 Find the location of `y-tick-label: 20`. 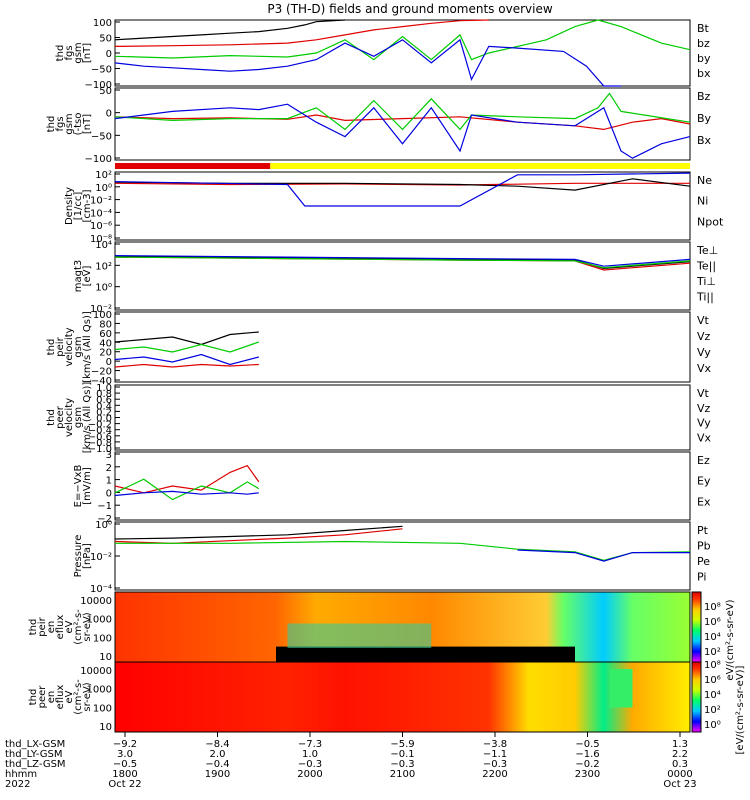

y-tick-label: 20 is located at coordinates (105, 353).